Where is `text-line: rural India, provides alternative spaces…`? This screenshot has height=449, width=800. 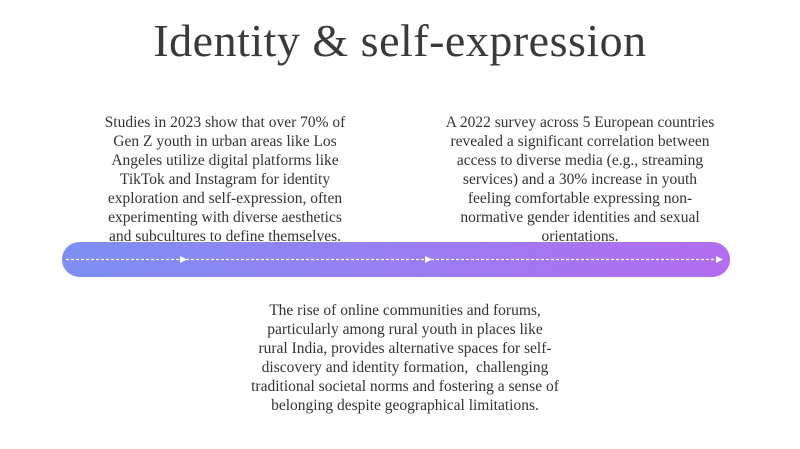
text-line: rural India, provides alternative spaces… is located at coordinates (405, 348).